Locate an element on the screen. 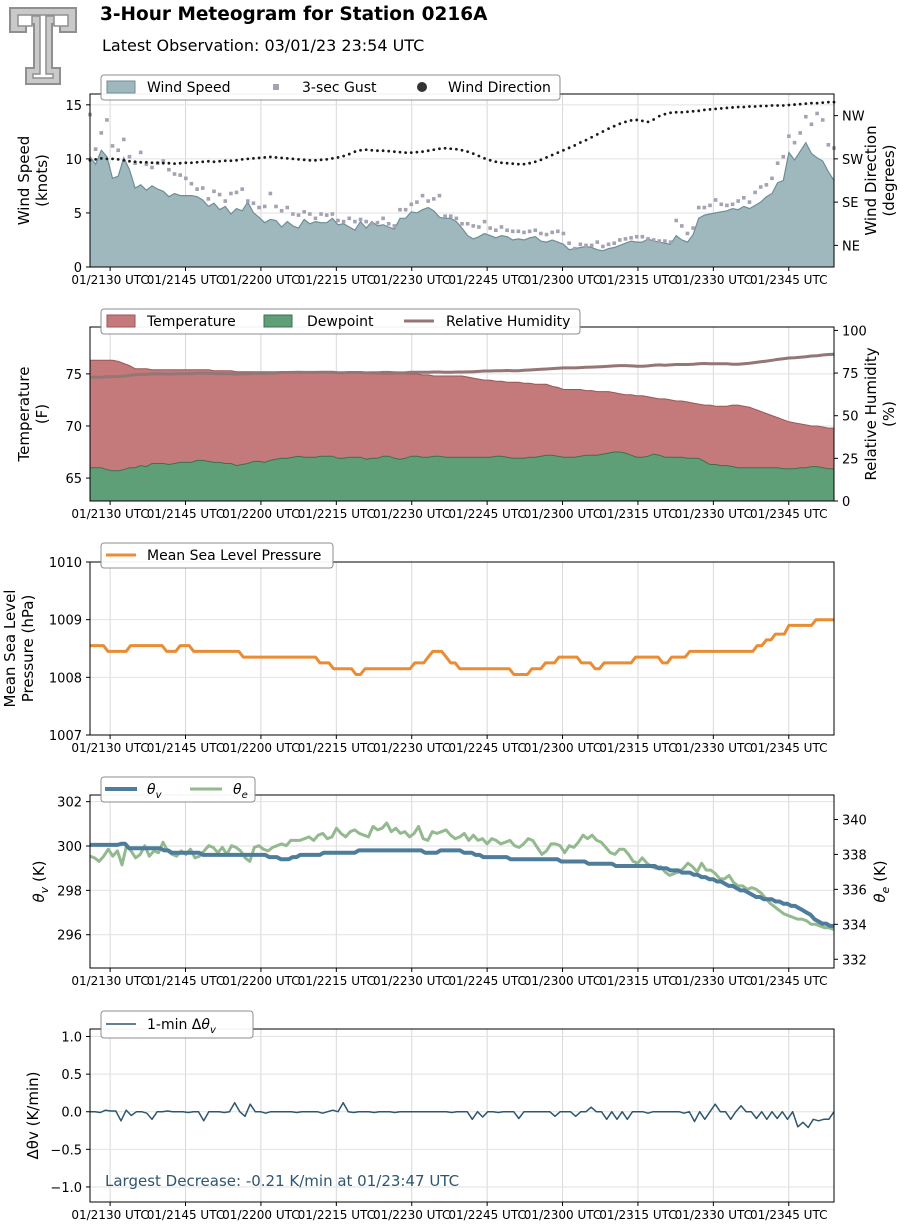 The width and height of the screenshot is (913, 1231). theta-v-line is located at coordinates (462, 884).